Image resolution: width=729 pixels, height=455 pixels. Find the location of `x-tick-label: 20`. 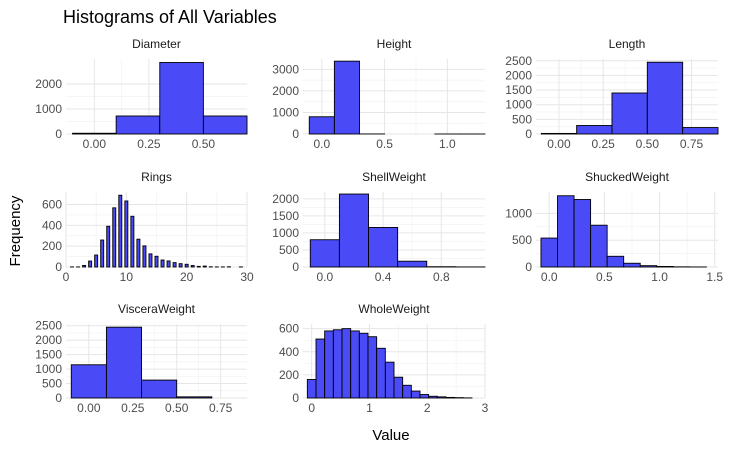

x-tick-label: 20 is located at coordinates (187, 277).